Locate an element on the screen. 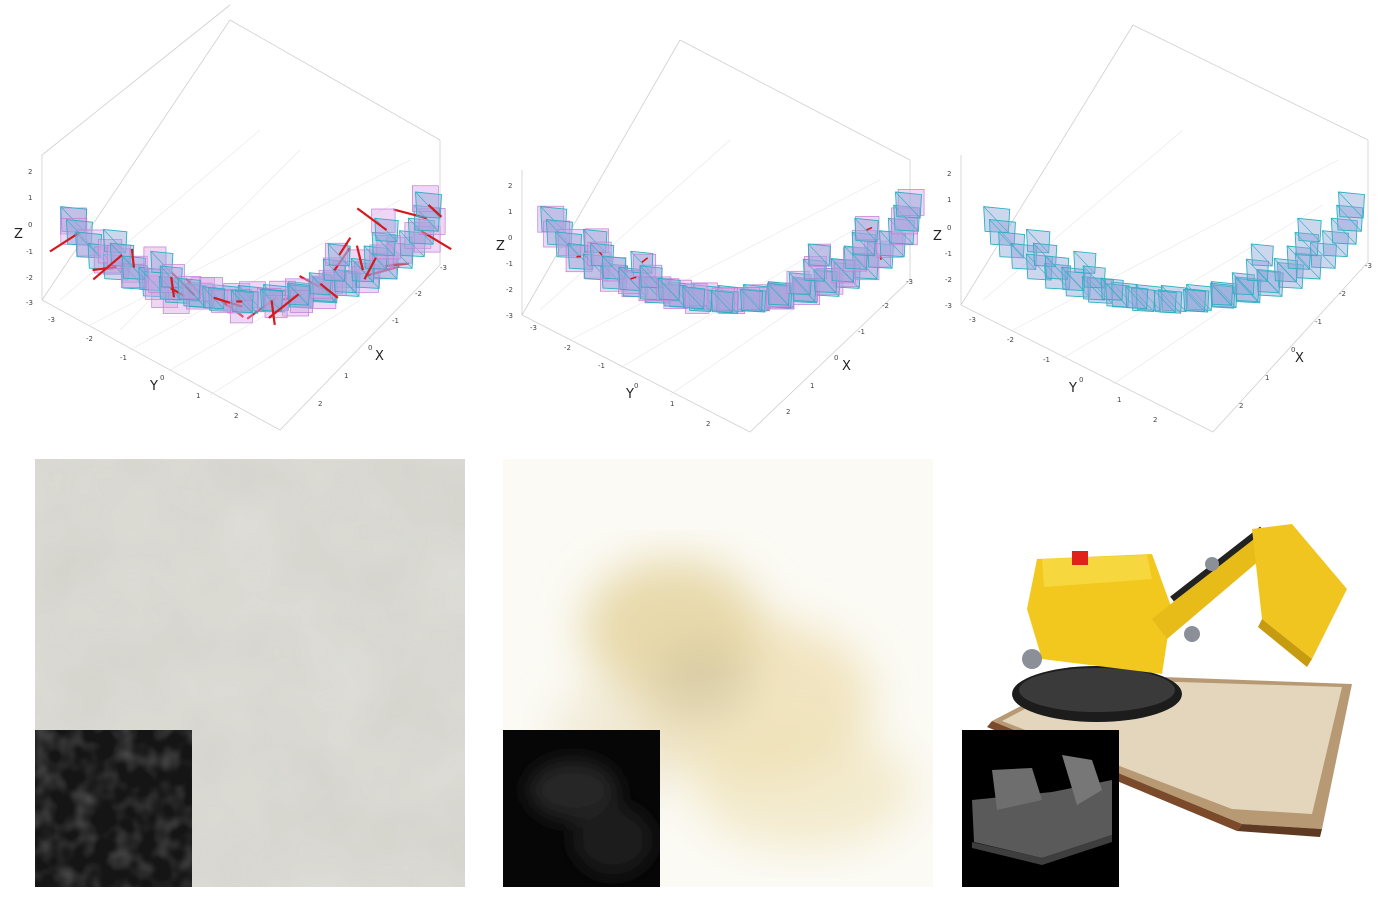  axes-box is located at coordinates (716, 236).